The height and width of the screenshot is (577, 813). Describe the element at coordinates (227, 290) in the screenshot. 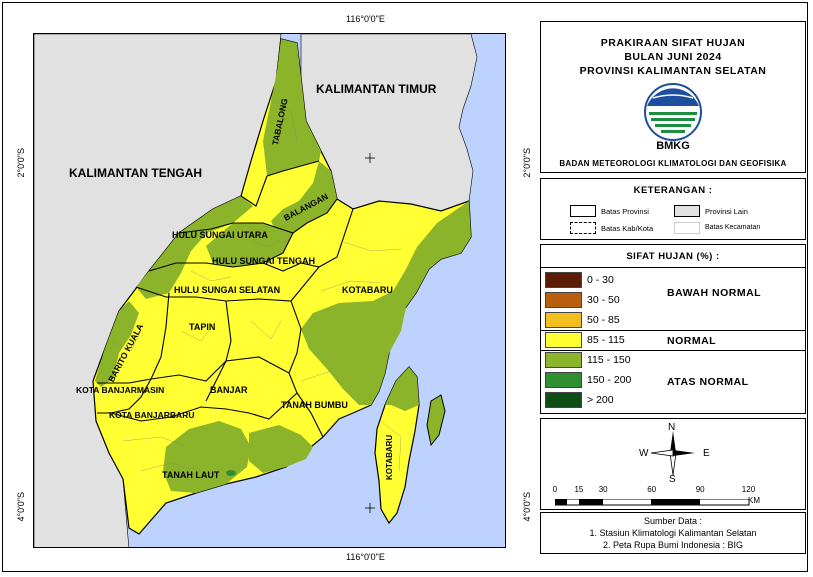

I see `label-hss: HULU SUNGAI SELATAN` at that location.